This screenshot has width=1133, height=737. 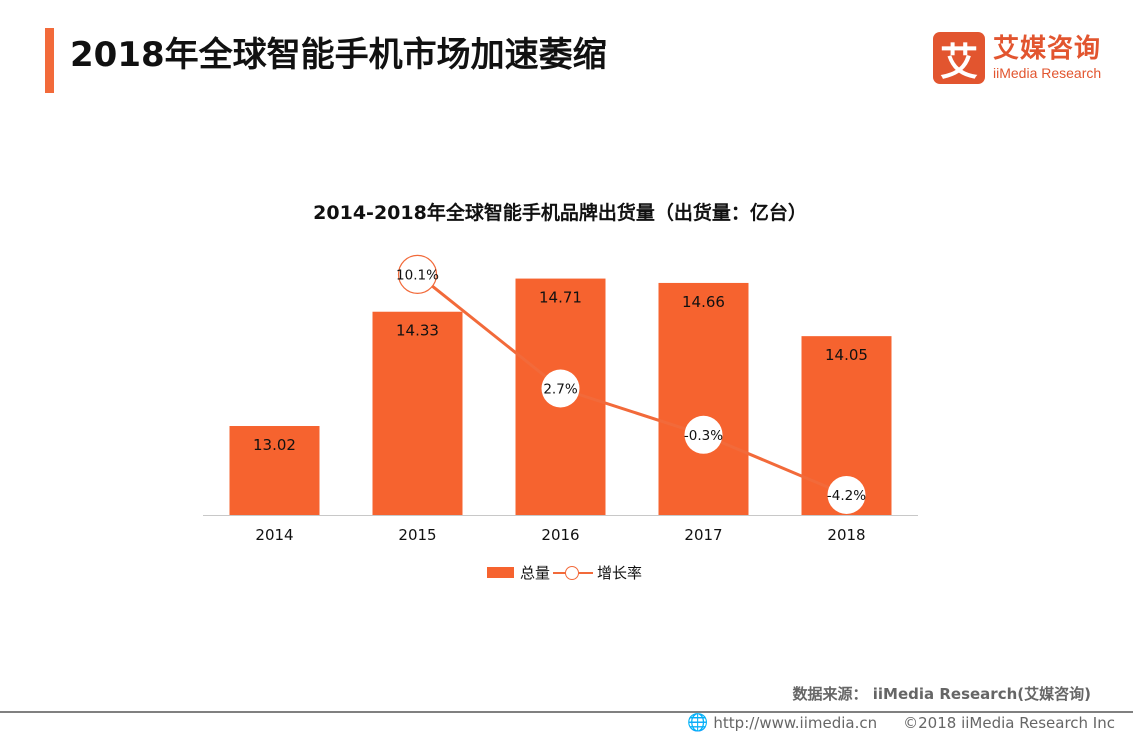 What do you see at coordinates (703, 398) in the screenshot?
I see `bar-2017` at bounding box center [703, 398].